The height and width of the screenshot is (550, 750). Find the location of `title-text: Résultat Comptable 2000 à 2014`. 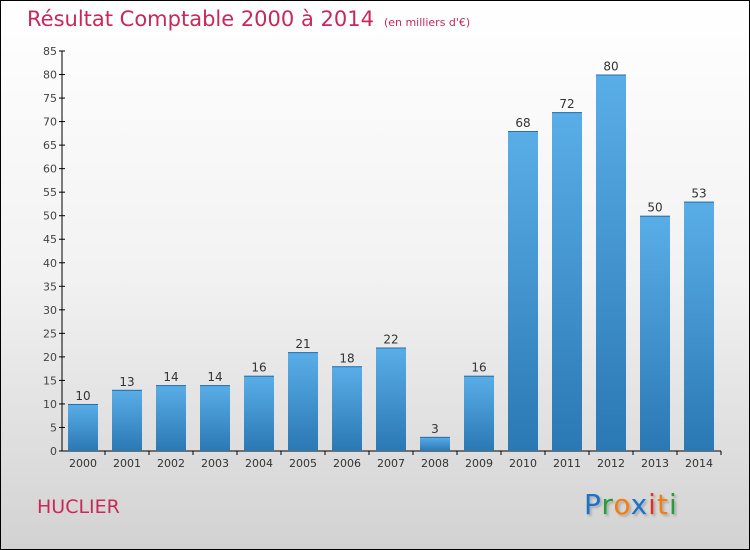

title-text: Résultat Comptable 2000 à 2014 is located at coordinates (200, 19).